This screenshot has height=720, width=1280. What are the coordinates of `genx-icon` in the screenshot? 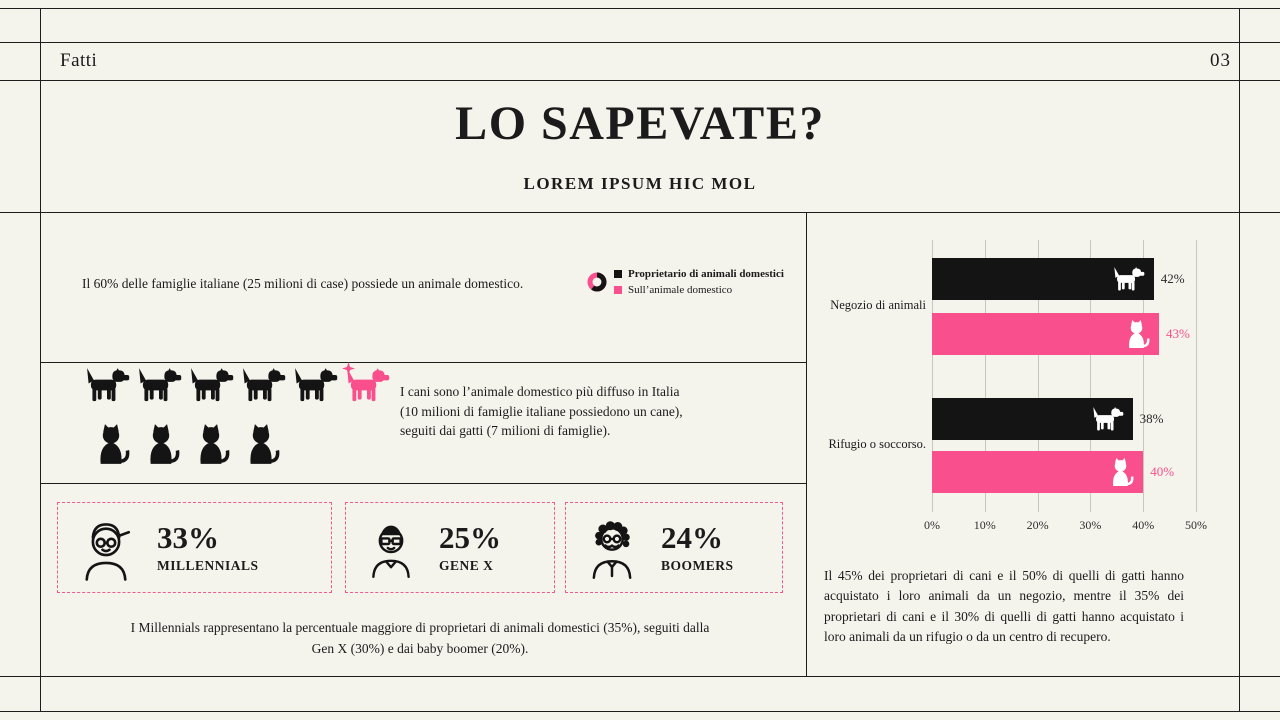 It's located at (391, 551).